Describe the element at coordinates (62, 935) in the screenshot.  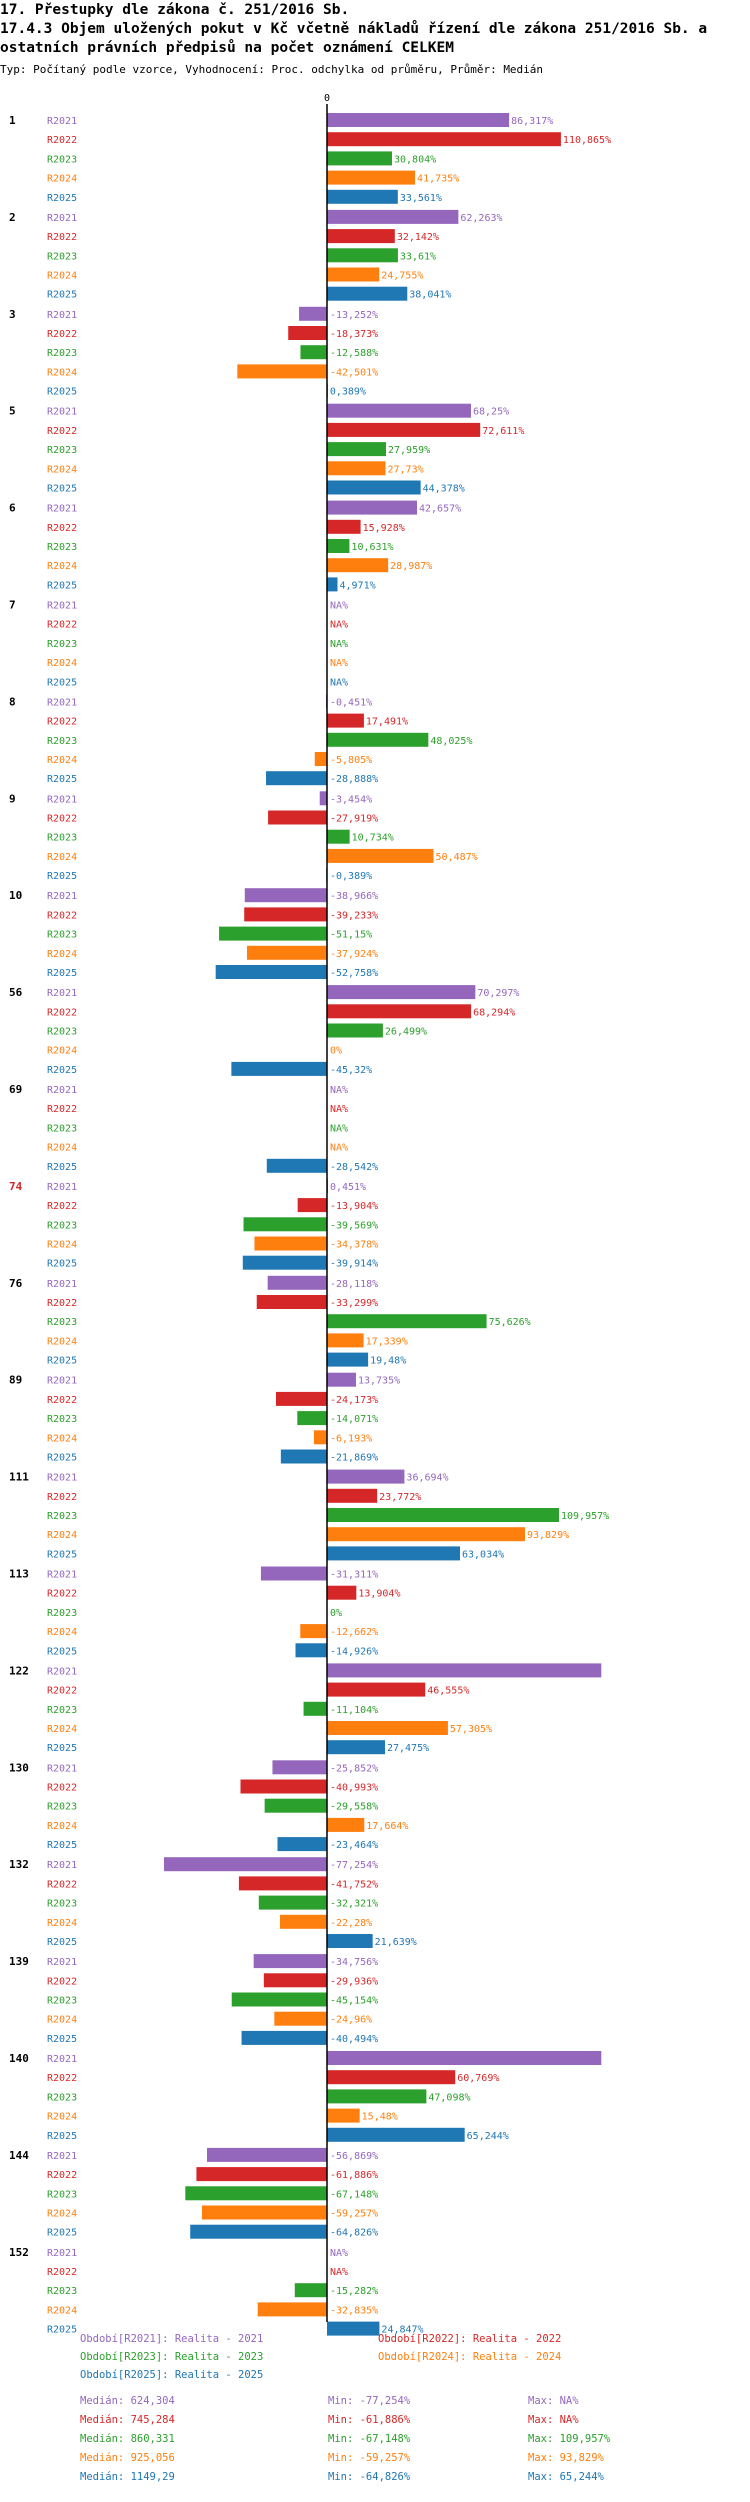
I see `group-10-r2023-series-label: R2023` at that location.